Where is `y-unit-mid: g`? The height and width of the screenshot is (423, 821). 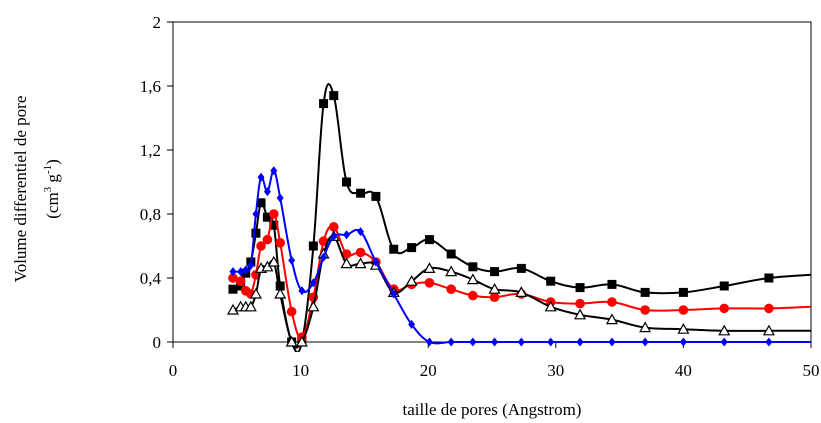 y-unit-mid: g is located at coordinates (52, 180).